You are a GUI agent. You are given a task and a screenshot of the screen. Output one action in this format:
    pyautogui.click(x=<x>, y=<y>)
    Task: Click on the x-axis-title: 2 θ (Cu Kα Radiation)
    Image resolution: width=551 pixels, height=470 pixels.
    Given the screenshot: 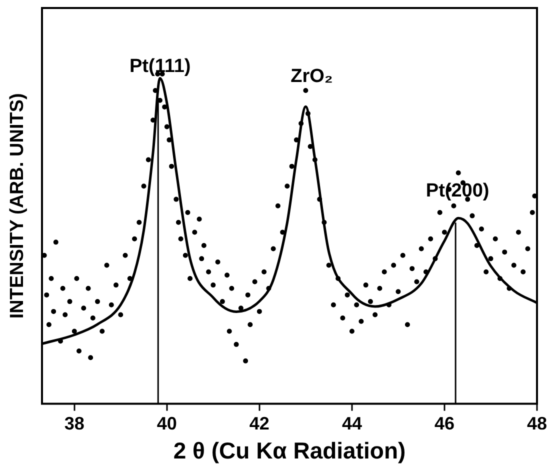 What is the action you would take?
    pyautogui.click(x=289, y=451)
    